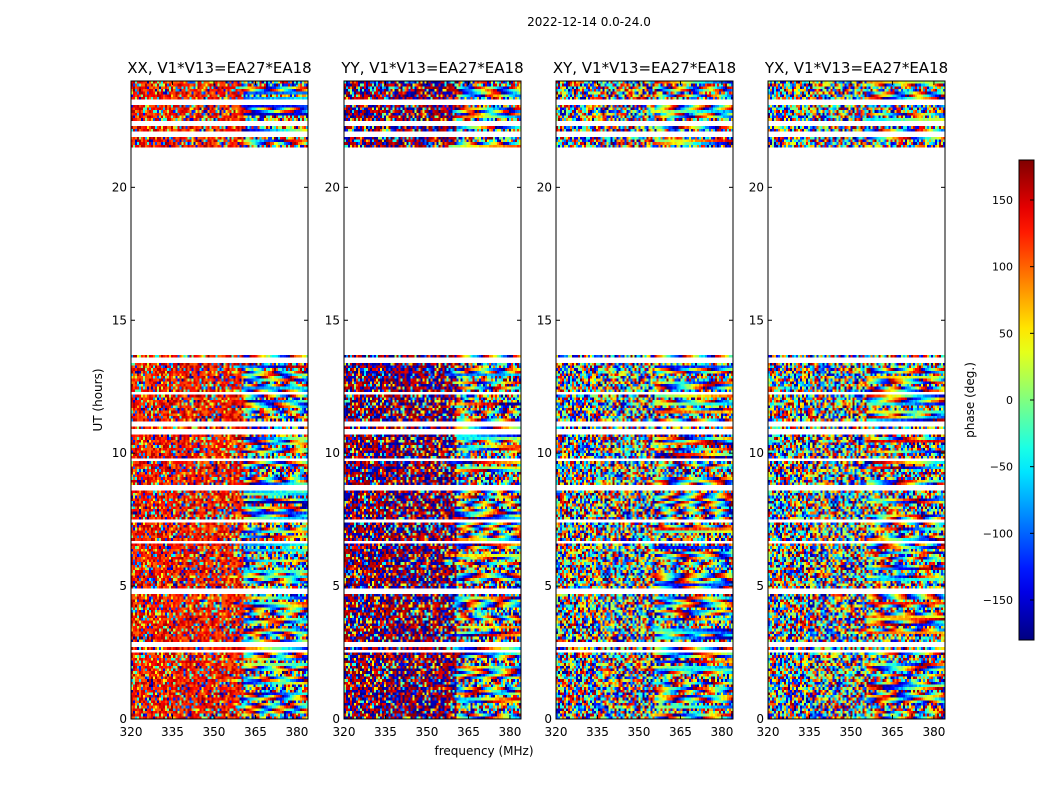  Describe the element at coordinates (856, 68) in the screenshot. I see `panel-title: YX, V1*V13=EA27*EA18` at that location.